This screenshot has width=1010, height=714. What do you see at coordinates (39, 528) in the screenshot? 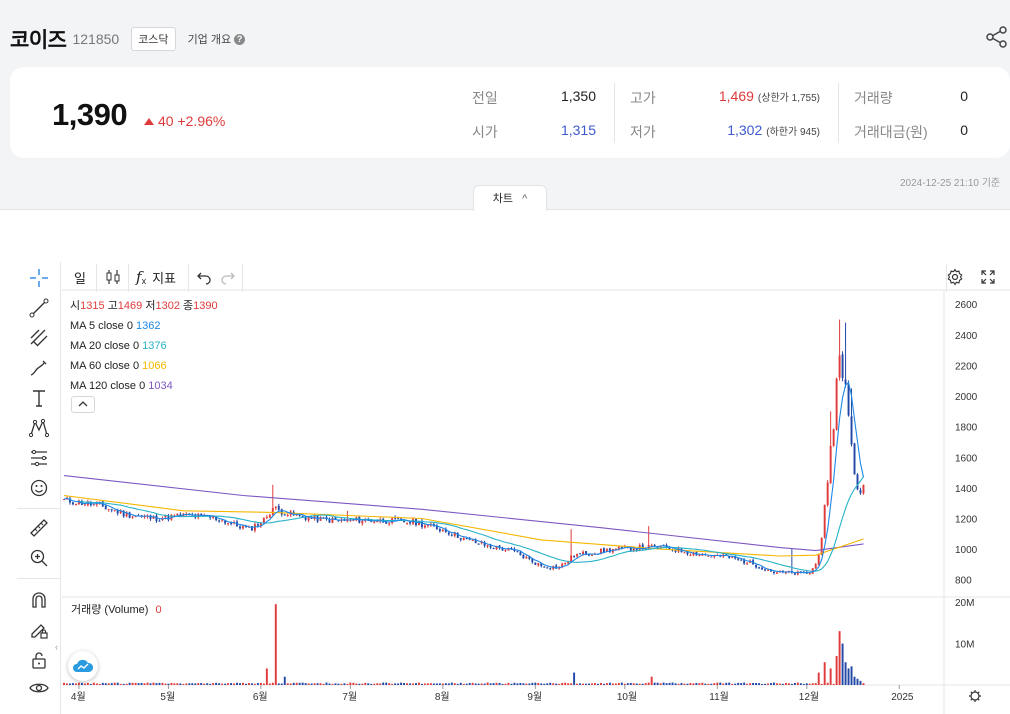
I see `ruler-tool` at bounding box center [39, 528].